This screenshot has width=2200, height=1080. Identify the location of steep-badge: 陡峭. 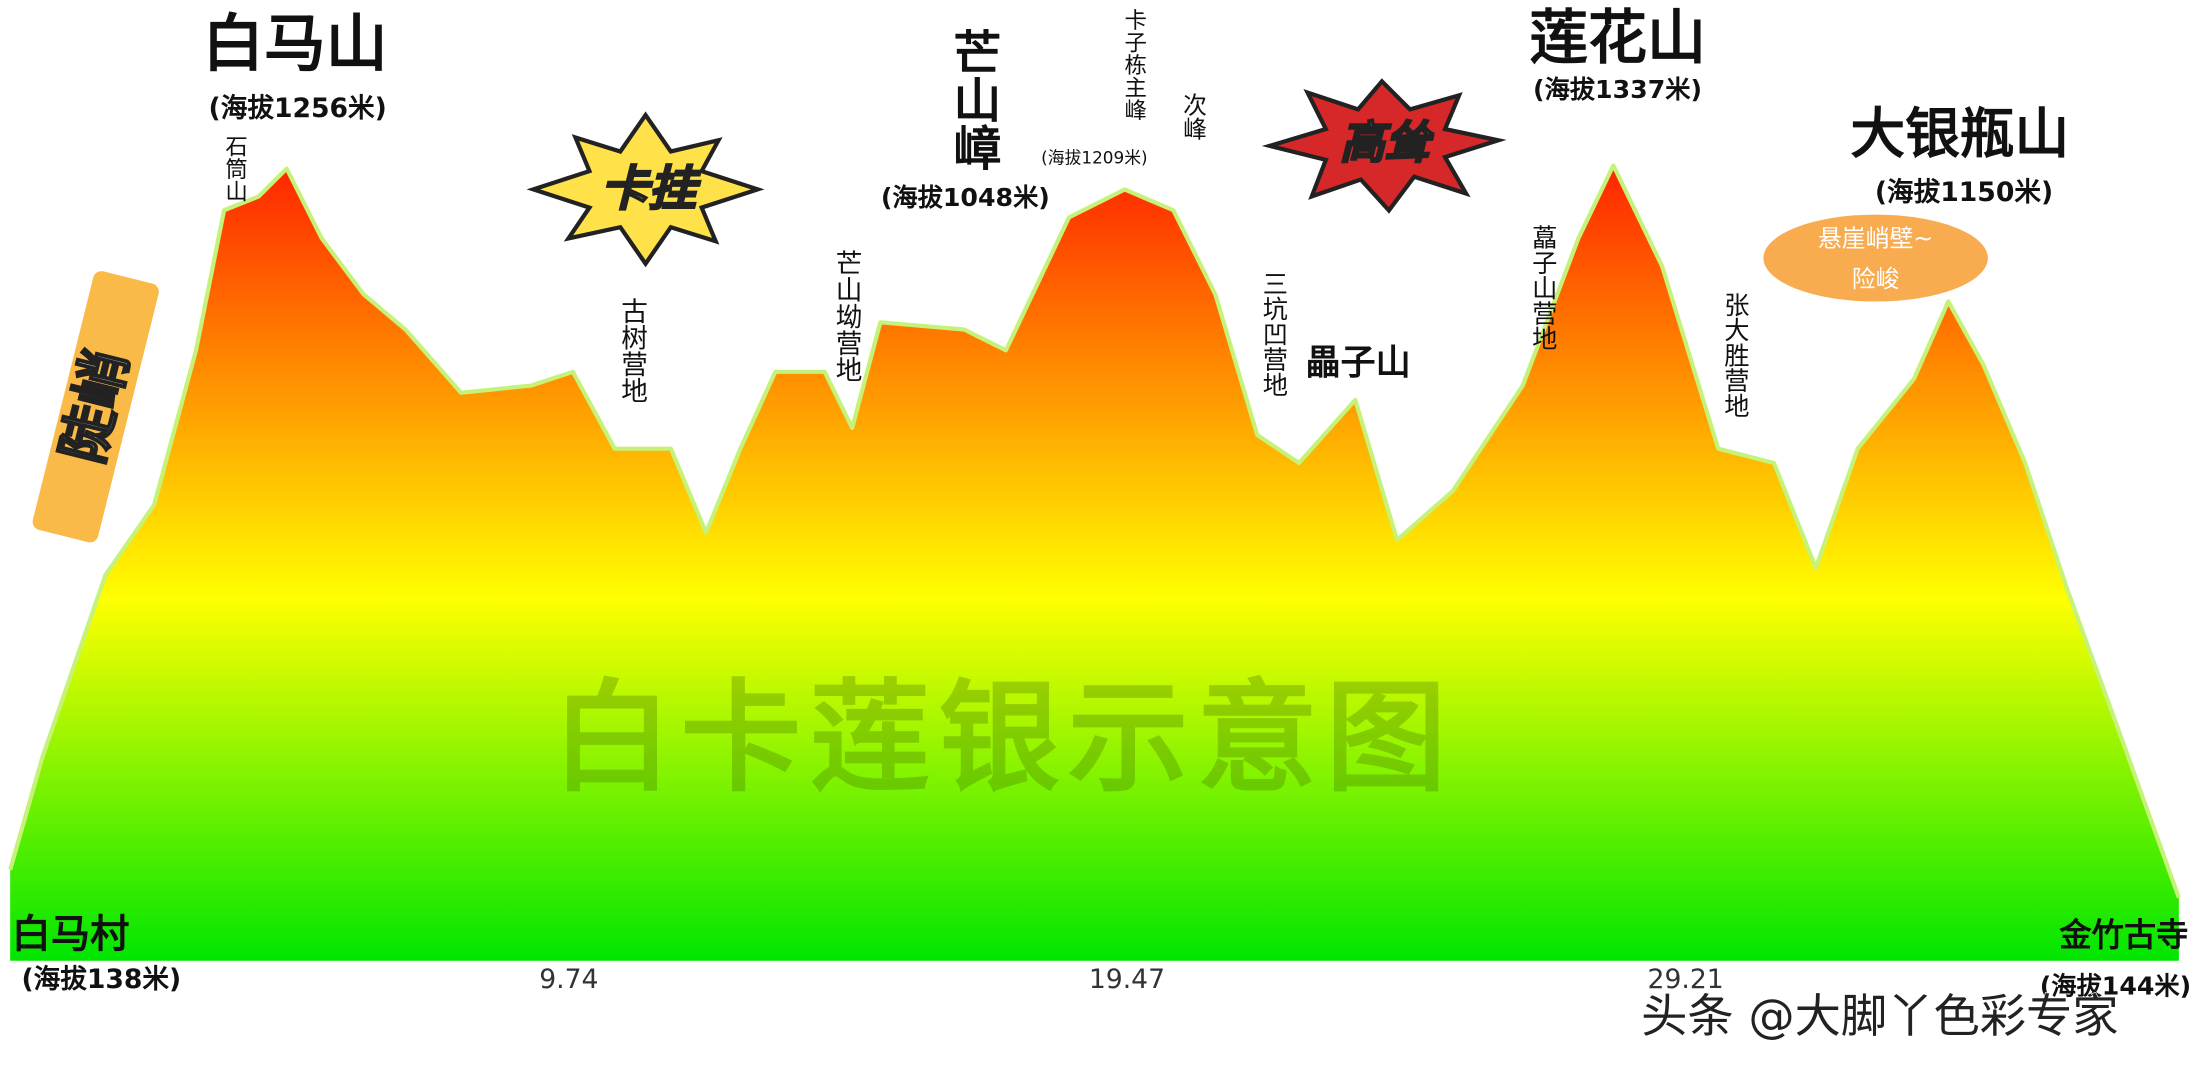
(95, 407).